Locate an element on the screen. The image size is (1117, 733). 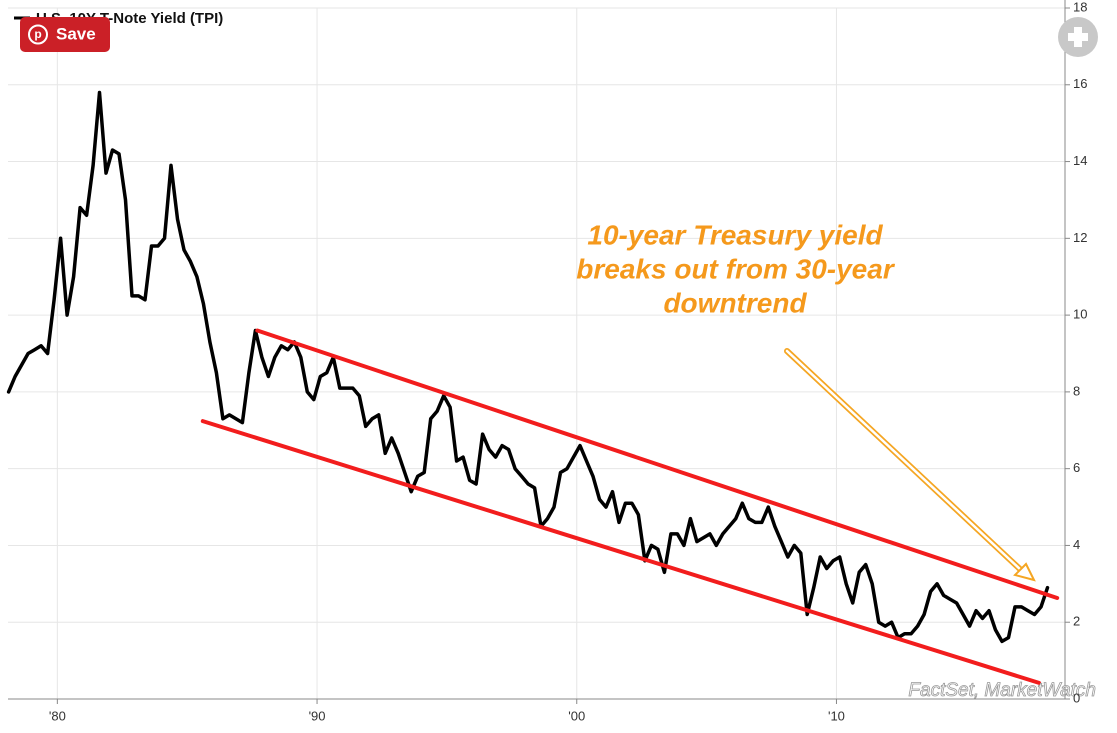
y-tick-label: 2 is located at coordinates (1076, 621).